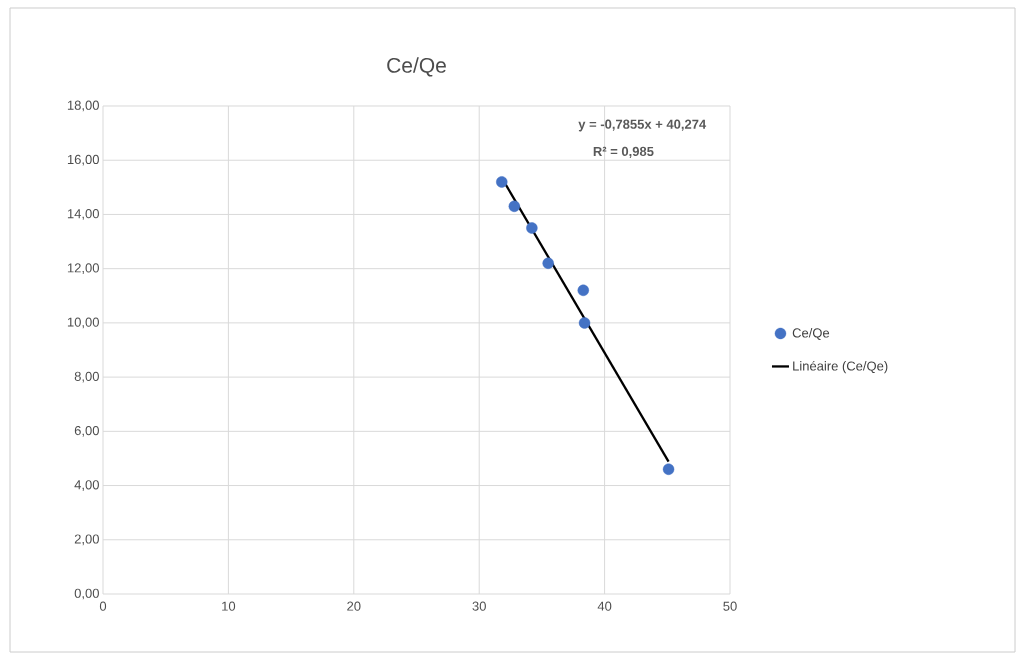 The height and width of the screenshot is (653, 1016). What do you see at coordinates (103, 606) in the screenshot?
I see `x-tick-label: 0` at bounding box center [103, 606].